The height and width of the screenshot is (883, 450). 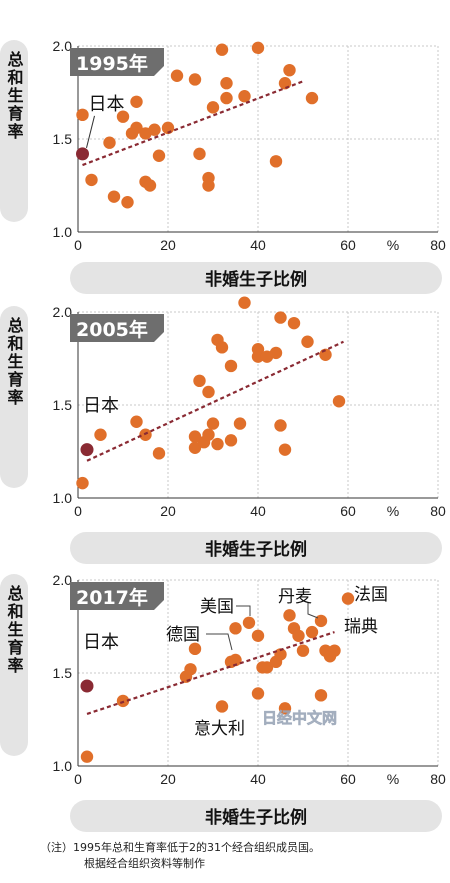 I want to click on japan-leader, so click(x=90, y=132).